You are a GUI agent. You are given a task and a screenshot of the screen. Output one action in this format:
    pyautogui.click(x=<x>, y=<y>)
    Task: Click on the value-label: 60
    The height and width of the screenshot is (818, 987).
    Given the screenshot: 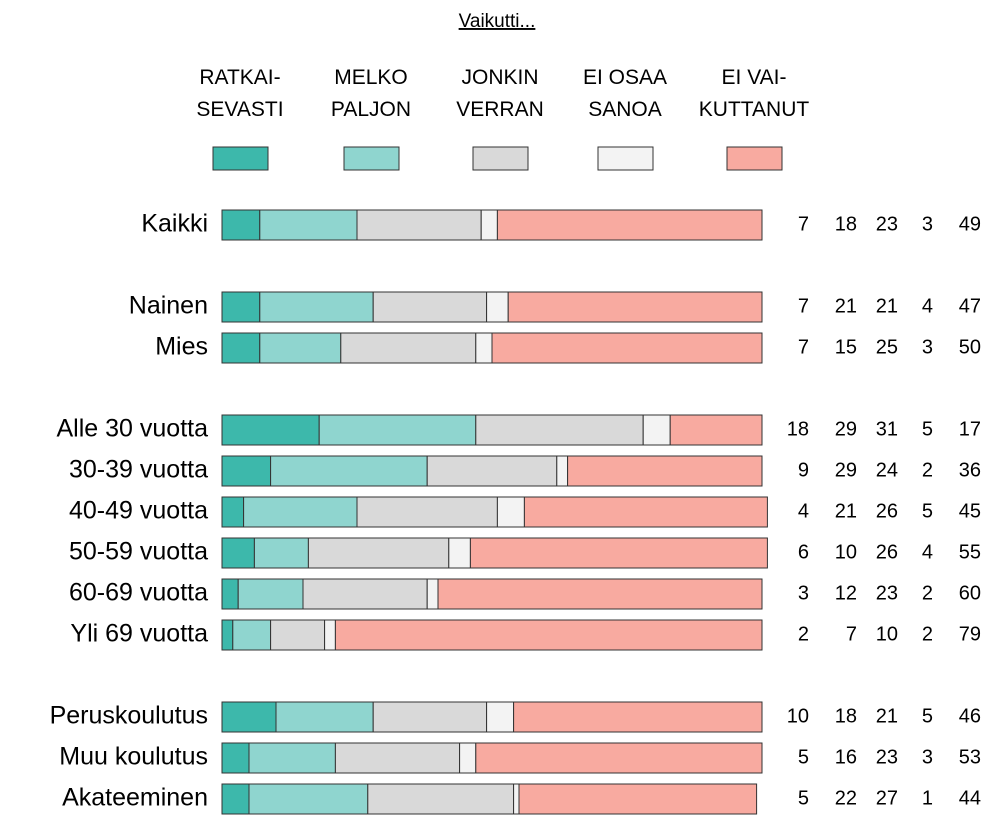 What is the action you would take?
    pyautogui.click(x=970, y=593)
    